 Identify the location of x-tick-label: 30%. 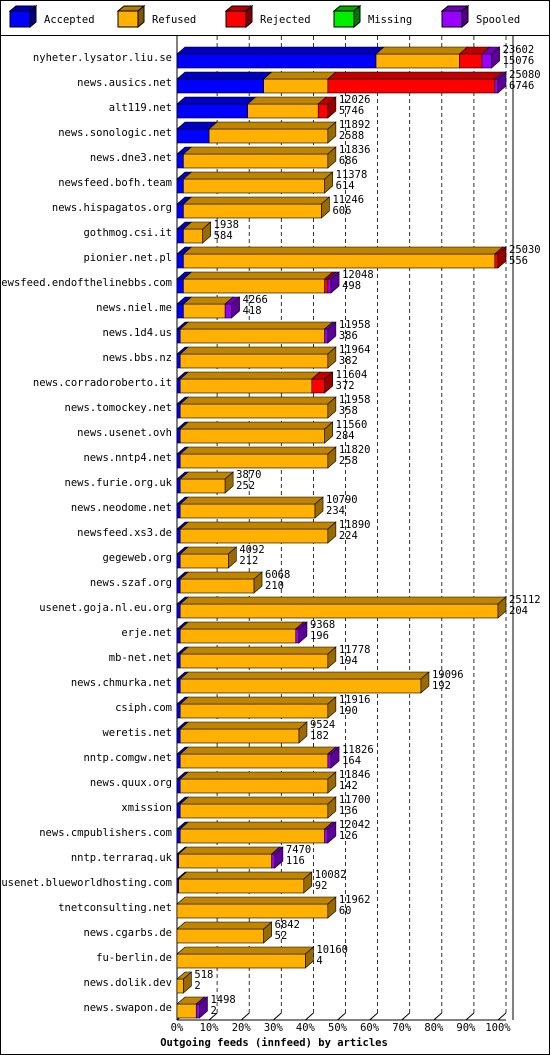
(274, 1028).